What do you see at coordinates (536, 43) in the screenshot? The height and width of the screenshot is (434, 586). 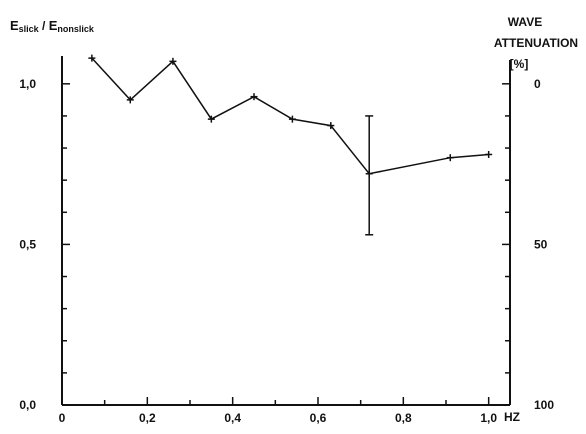 I see `y-axis-right-title-line2: ATTENUATION` at bounding box center [536, 43].